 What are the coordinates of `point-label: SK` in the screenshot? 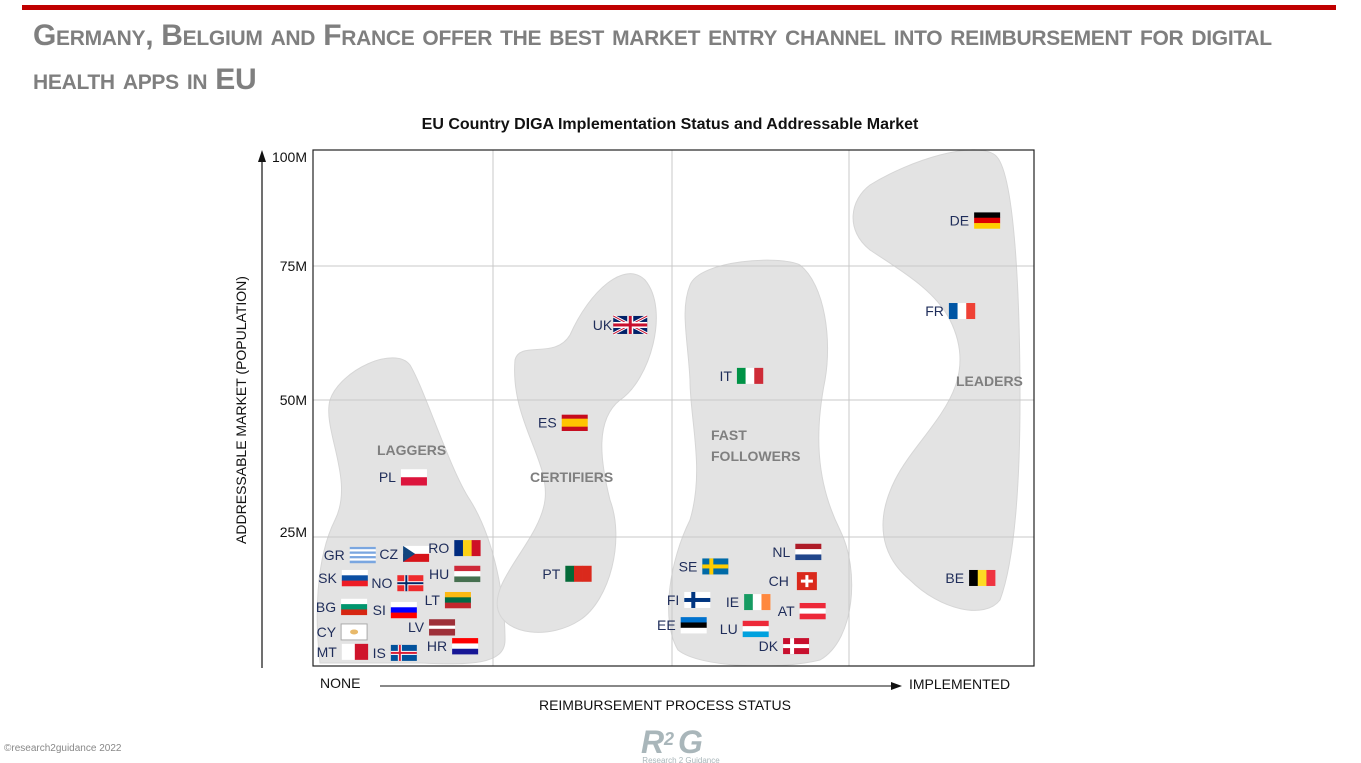 It's located at (327, 578).